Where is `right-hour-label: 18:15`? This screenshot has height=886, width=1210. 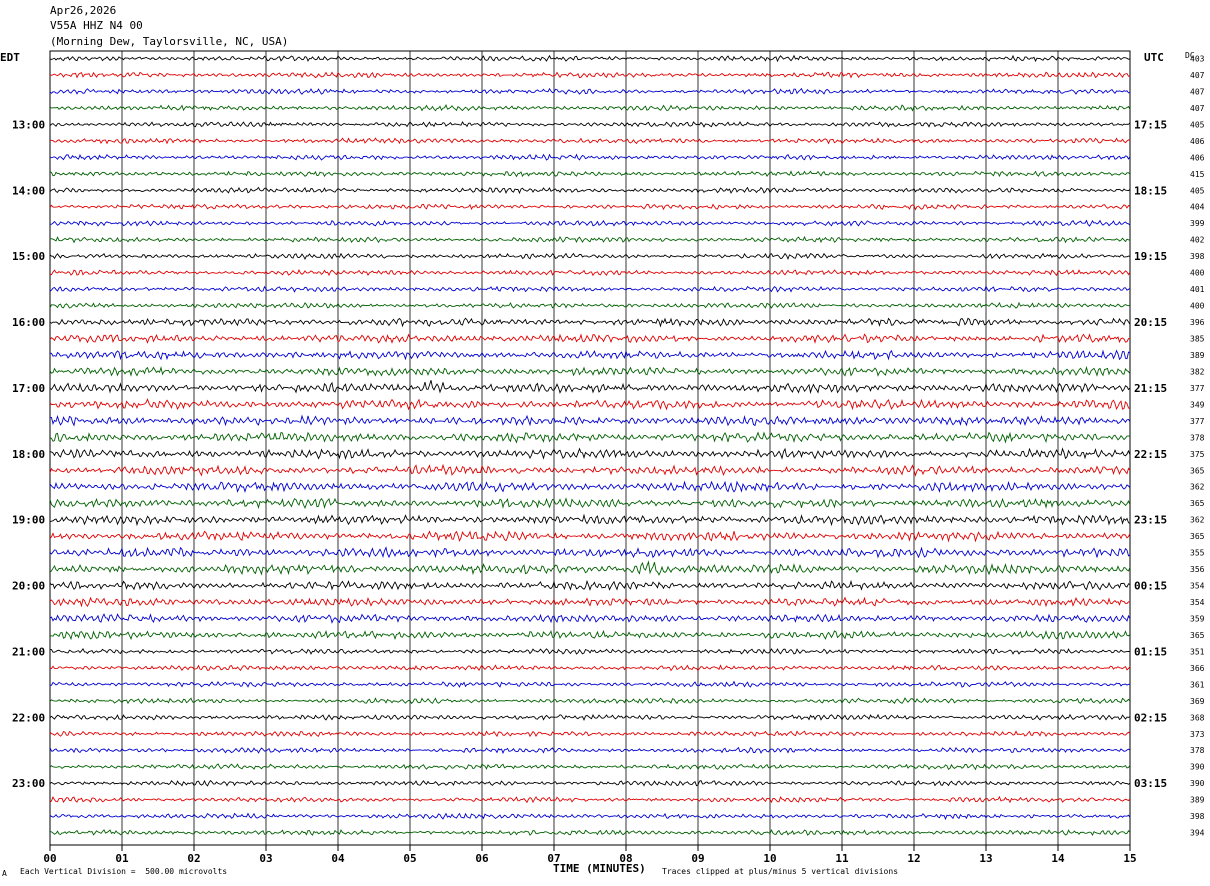 right-hour-label: 18:15 is located at coordinates (1150, 190).